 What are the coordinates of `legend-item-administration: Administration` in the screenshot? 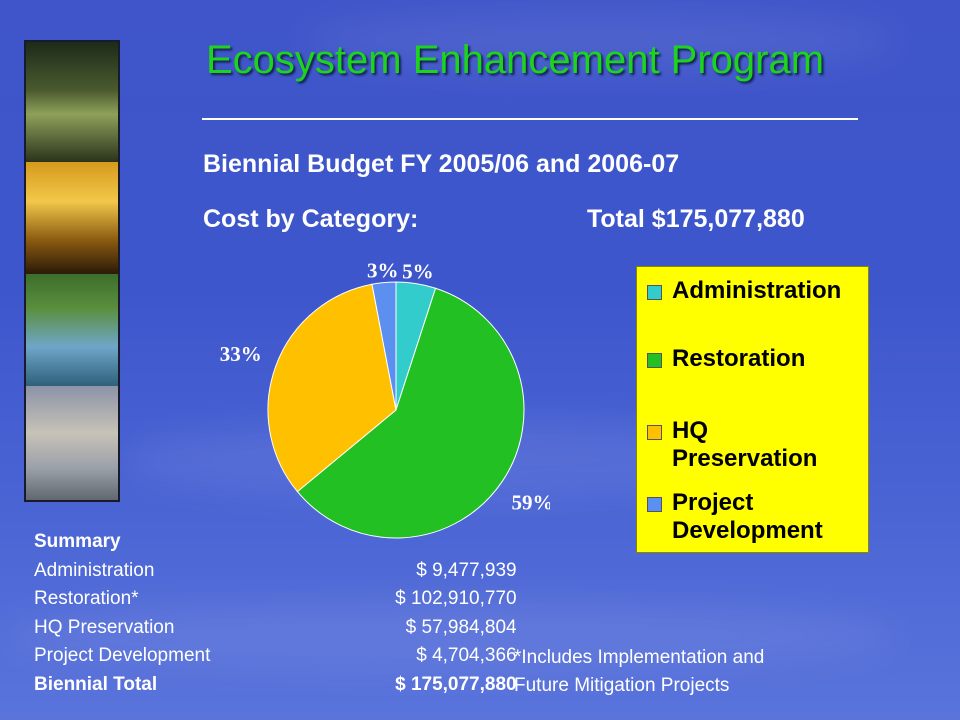 It's located at (744, 291).